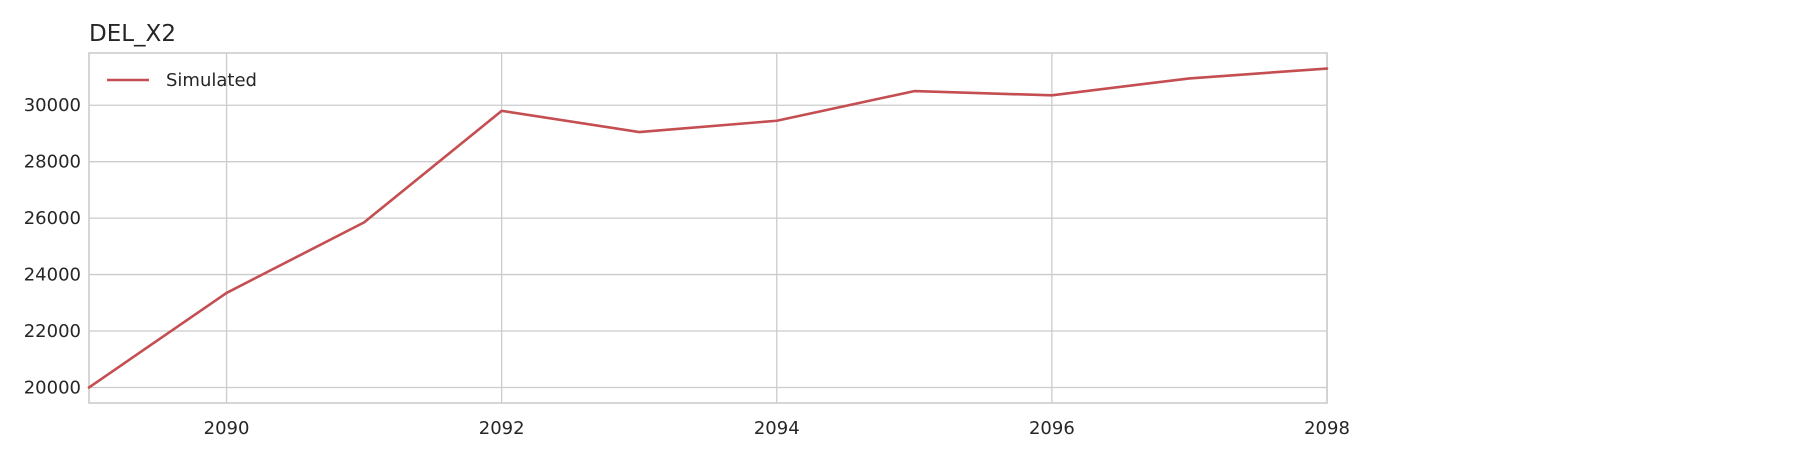 The width and height of the screenshot is (1800, 450). What do you see at coordinates (132, 34) in the screenshot?
I see `chart-title: DEL_X2` at bounding box center [132, 34].